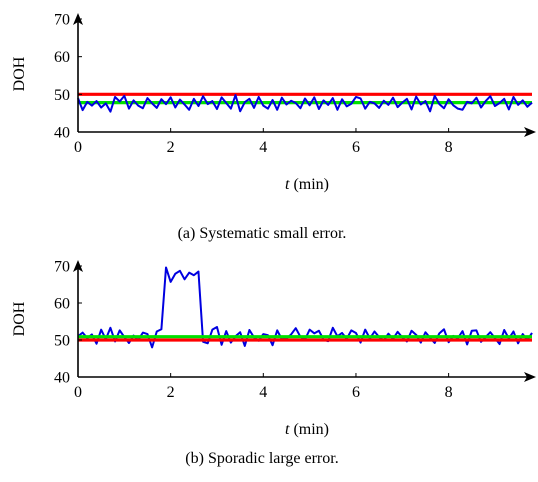  What do you see at coordinates (356, 392) in the screenshot?
I see `x-tick-label-b: 6` at bounding box center [356, 392].